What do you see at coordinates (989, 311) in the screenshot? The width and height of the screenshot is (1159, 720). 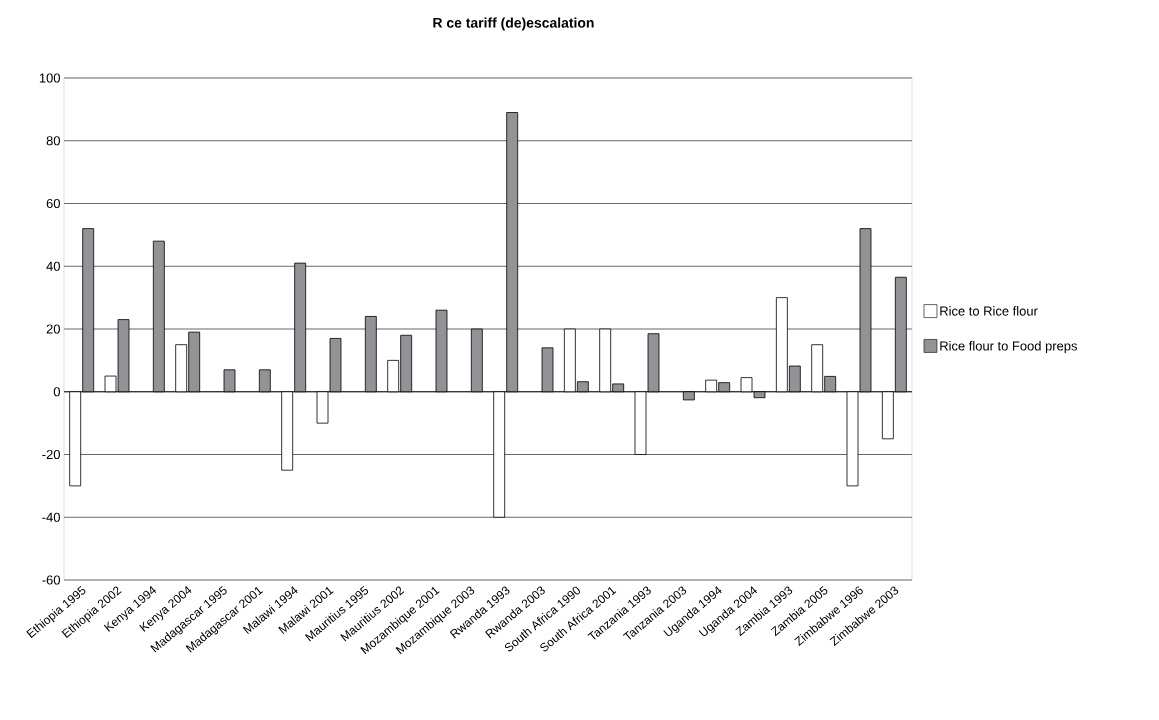 I see `legend-label: Rice to Rice flour` at bounding box center [989, 311].